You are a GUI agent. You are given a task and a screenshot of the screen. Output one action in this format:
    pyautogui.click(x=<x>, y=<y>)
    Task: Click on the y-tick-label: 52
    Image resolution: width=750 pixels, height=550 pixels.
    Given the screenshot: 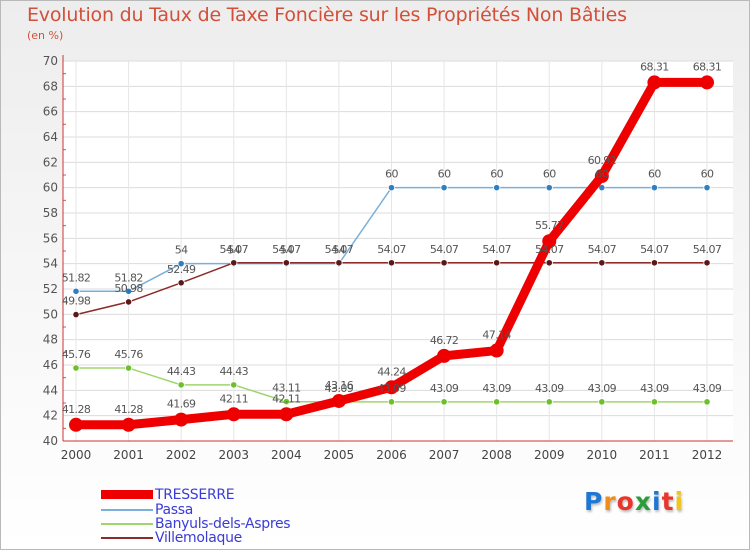 What is the action you would take?
    pyautogui.click(x=50, y=289)
    